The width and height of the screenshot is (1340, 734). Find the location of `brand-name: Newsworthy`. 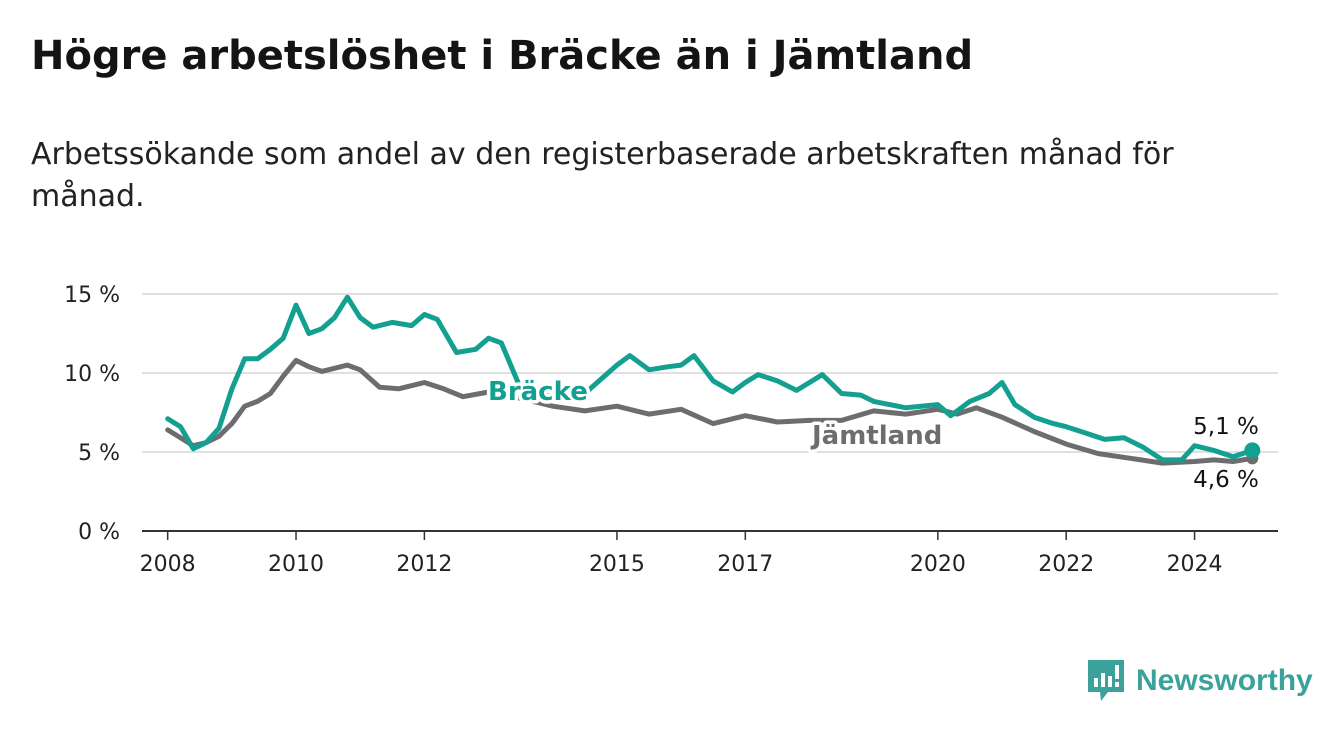

brand-name: Newsworthy is located at coordinates (1224, 680).